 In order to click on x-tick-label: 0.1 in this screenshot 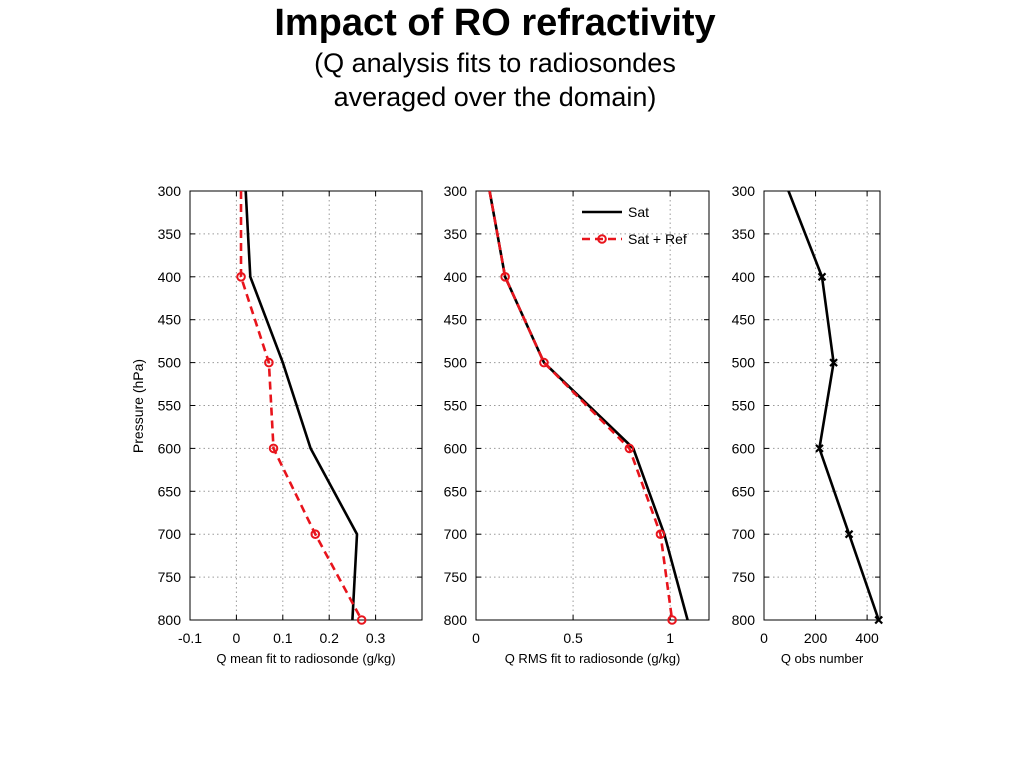, I will do `click(283, 638)`.